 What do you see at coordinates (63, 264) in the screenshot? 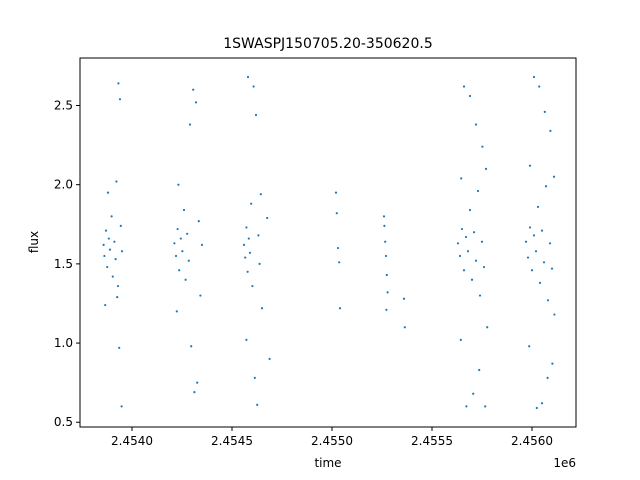
I see `y-tick-label: 1.5` at bounding box center [63, 264].